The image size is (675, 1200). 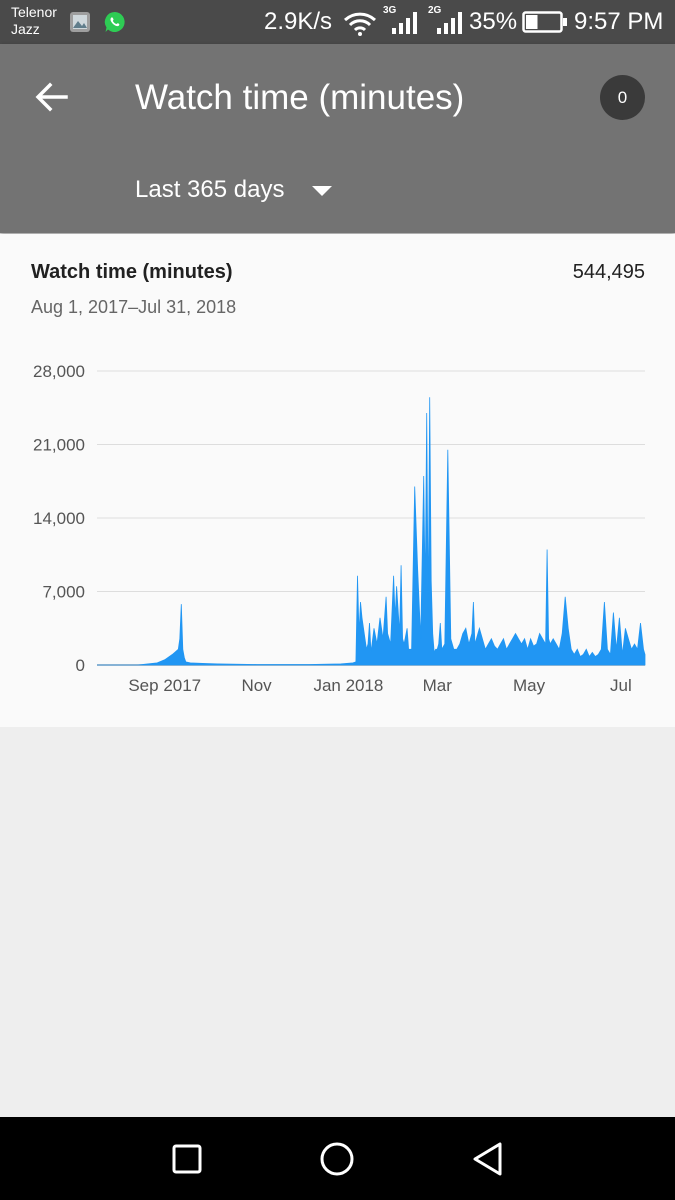 I want to click on system-back-button, so click(x=488, y=1159).